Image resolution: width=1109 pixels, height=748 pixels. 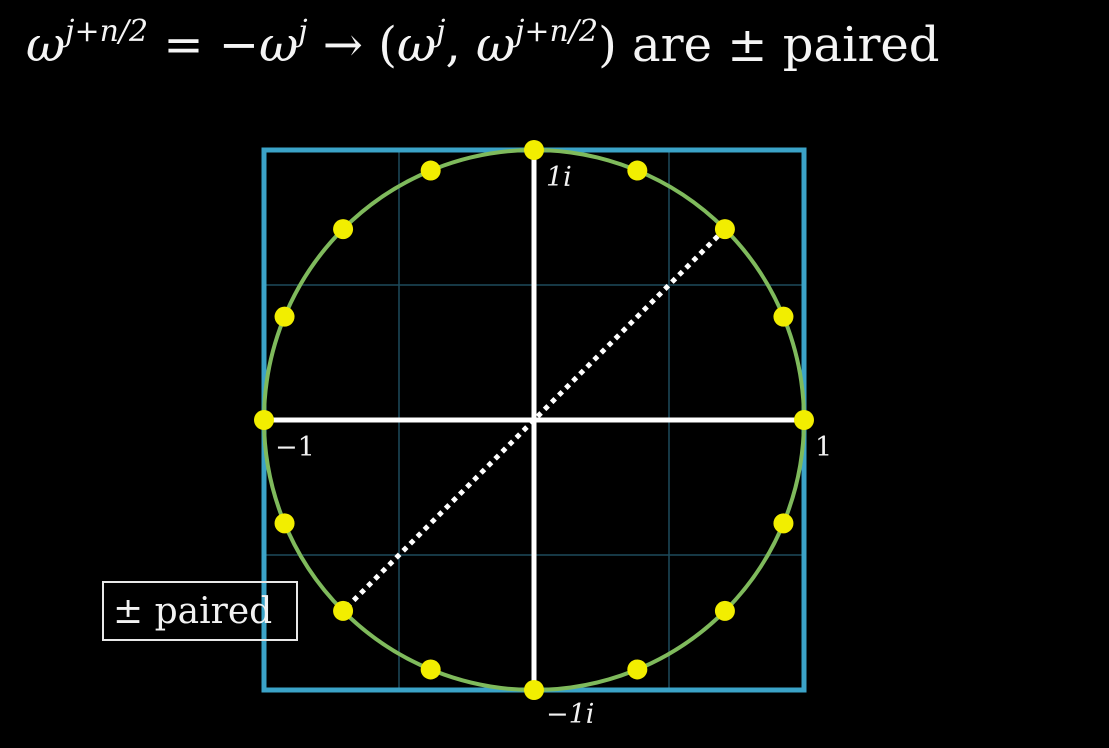 What do you see at coordinates (559, 177) in the screenshot?
I see `axis-label-imag-pos: 1i` at bounding box center [559, 177].